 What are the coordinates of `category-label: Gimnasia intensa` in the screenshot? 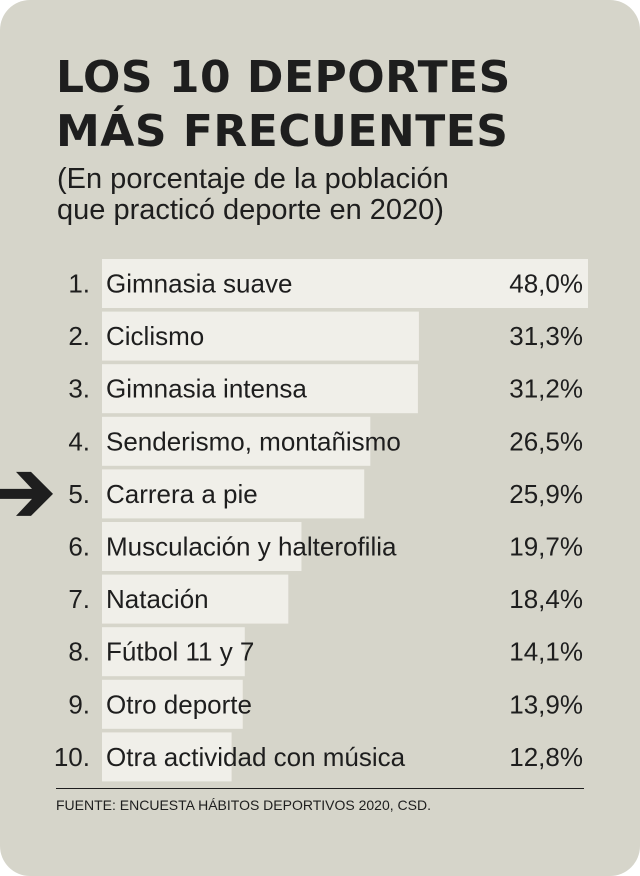 It's located at (206, 389).